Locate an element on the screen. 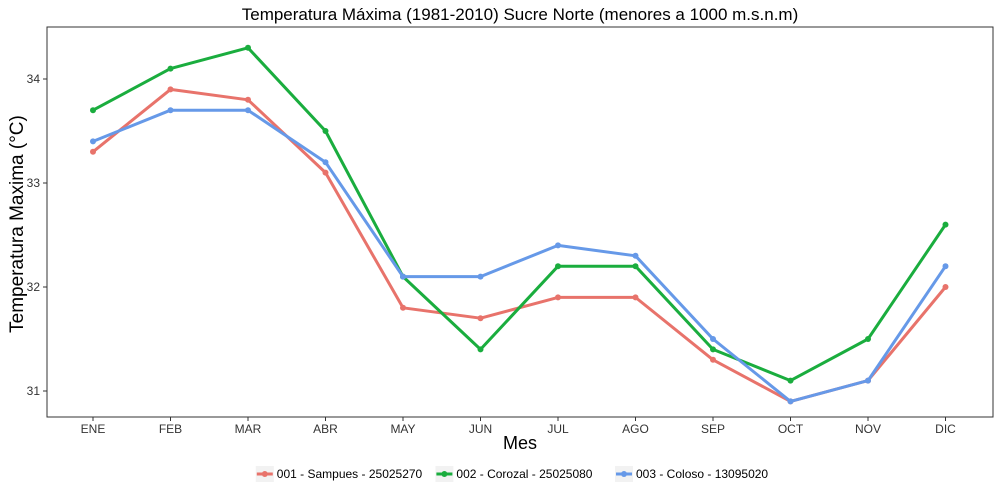 The height and width of the screenshot is (500, 1000). y-axis-title: Temperatura Maxima (°C) is located at coordinates (17, 224).